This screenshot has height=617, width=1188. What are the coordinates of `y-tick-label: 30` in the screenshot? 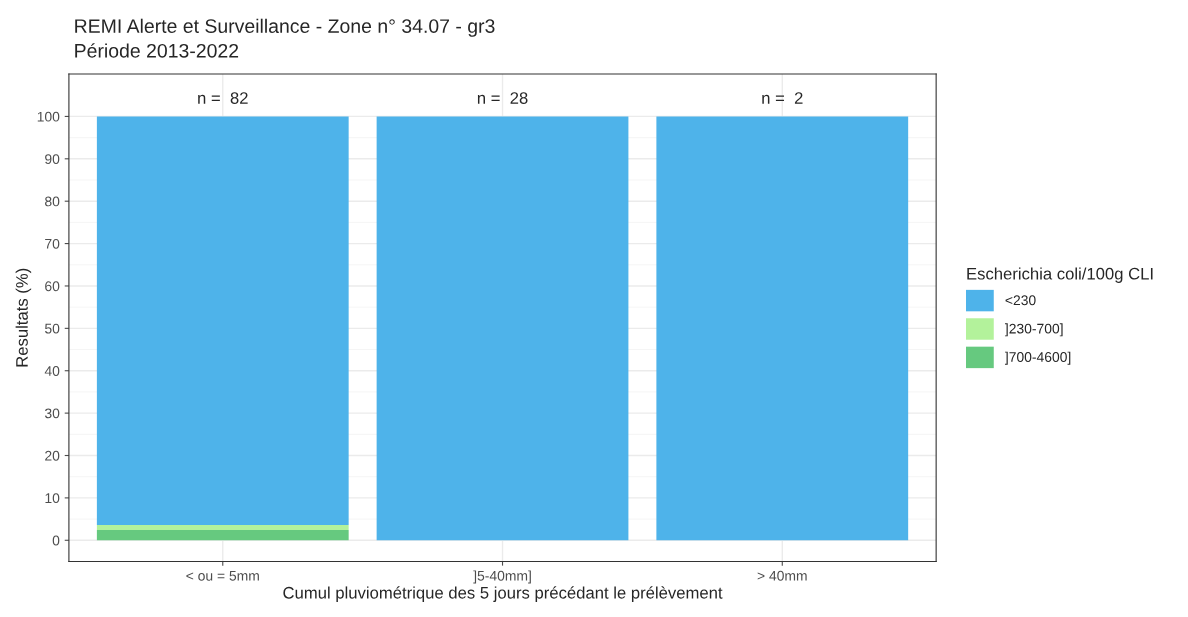 It's located at (52, 413).